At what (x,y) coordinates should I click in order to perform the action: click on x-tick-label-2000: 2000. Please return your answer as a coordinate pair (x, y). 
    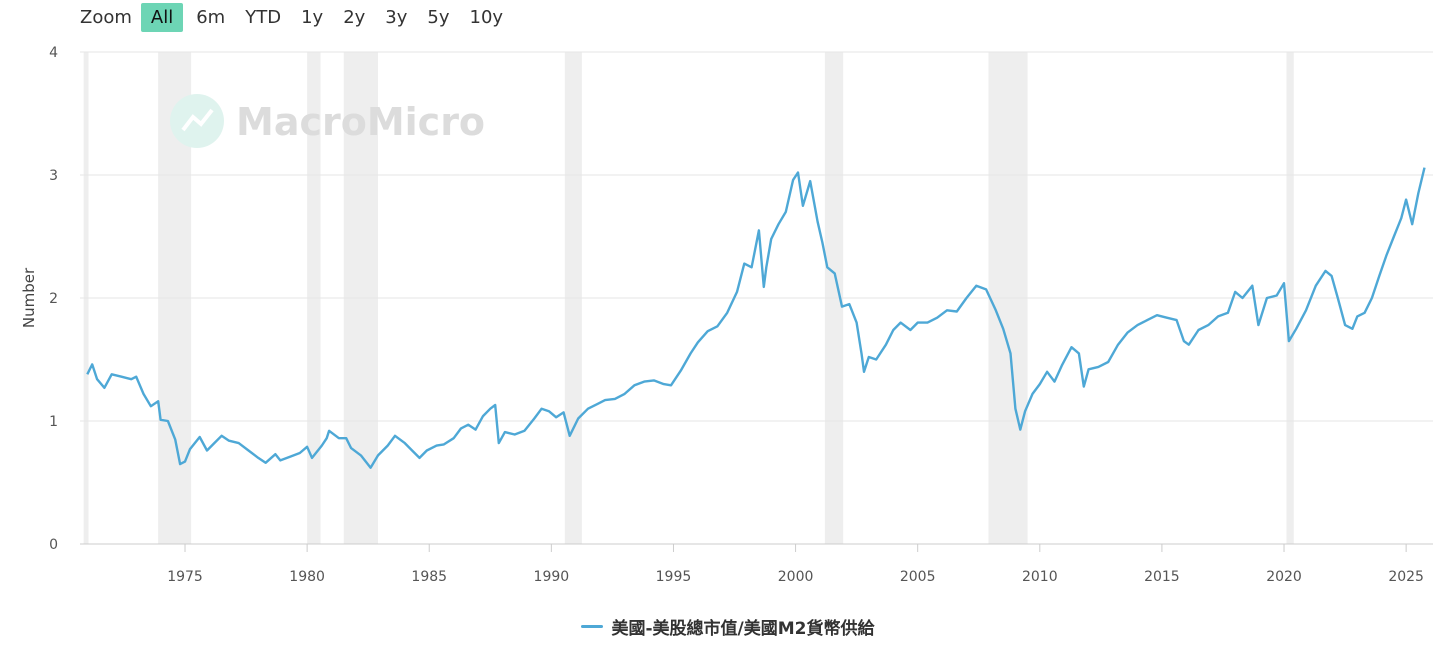
    Looking at the image, I should click on (796, 577).